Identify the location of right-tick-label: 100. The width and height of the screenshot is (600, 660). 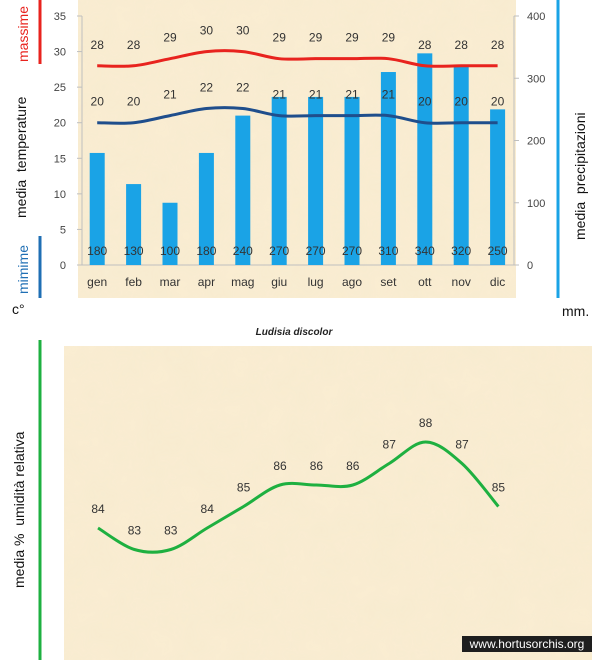
(536, 204).